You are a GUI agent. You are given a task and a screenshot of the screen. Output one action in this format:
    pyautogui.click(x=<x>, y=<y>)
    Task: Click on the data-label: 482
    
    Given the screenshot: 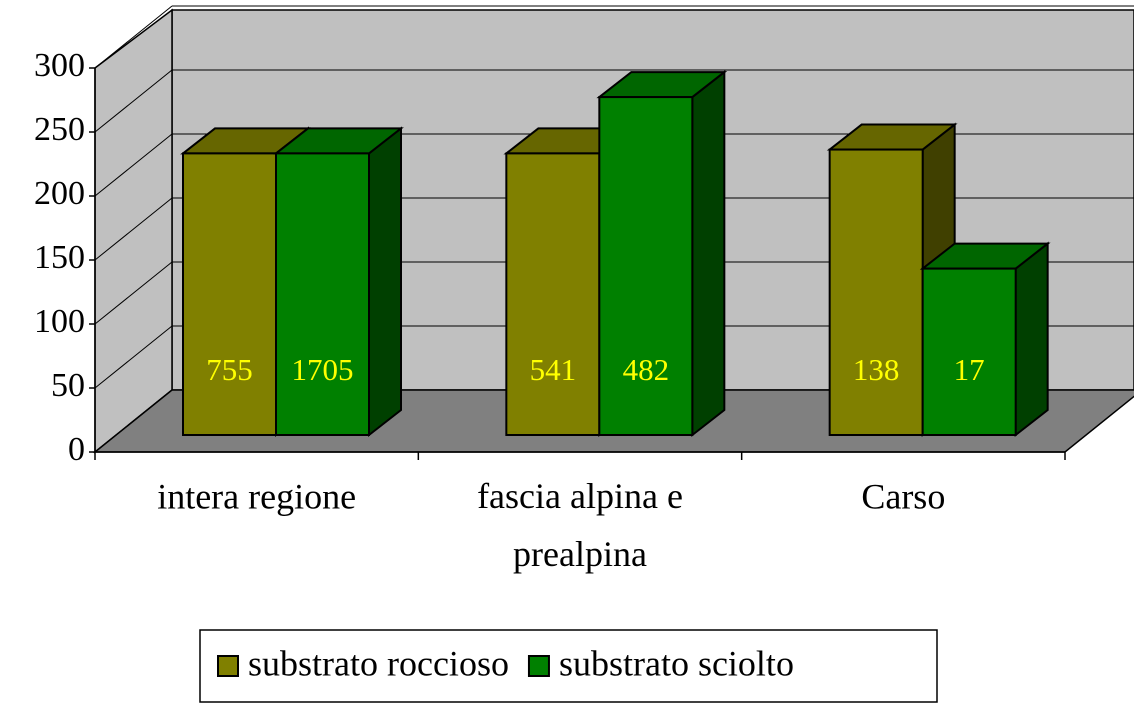 What is the action you would take?
    pyautogui.click(x=646, y=369)
    